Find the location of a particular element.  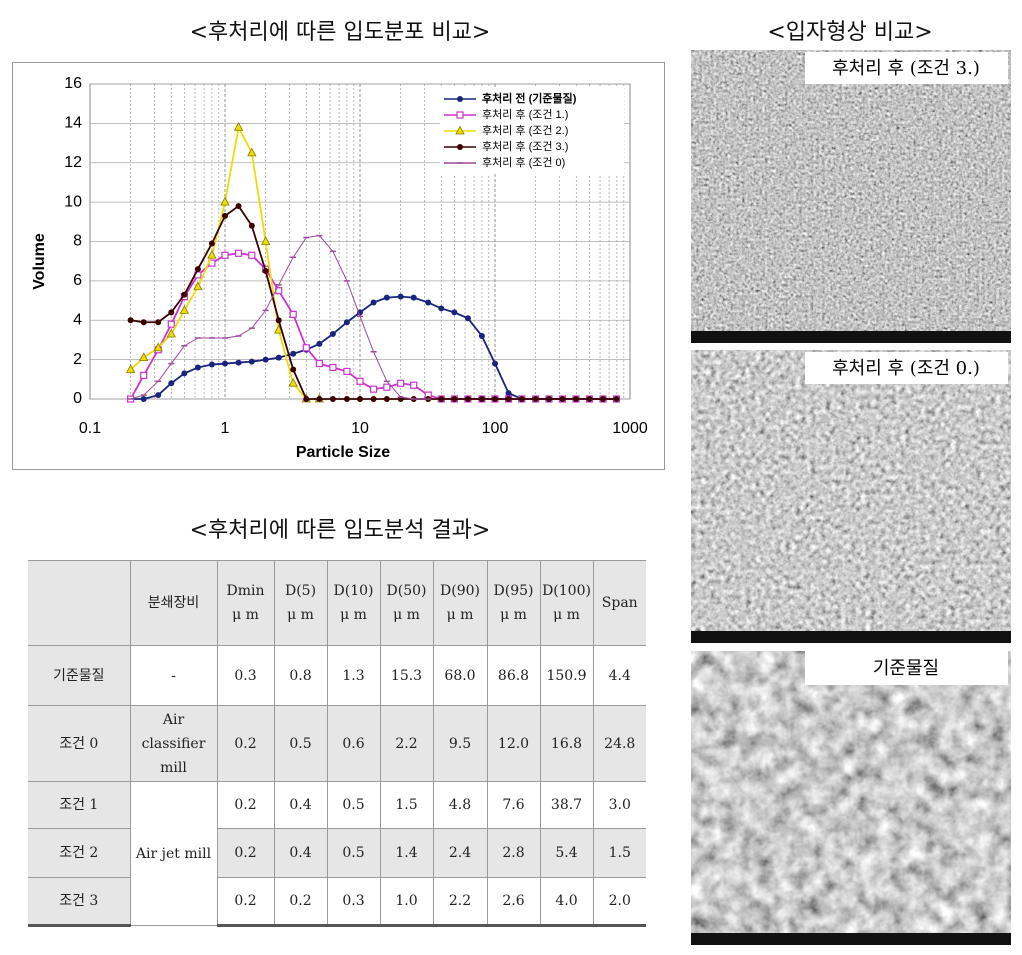

value-cell: 2.2 is located at coordinates (460, 902).